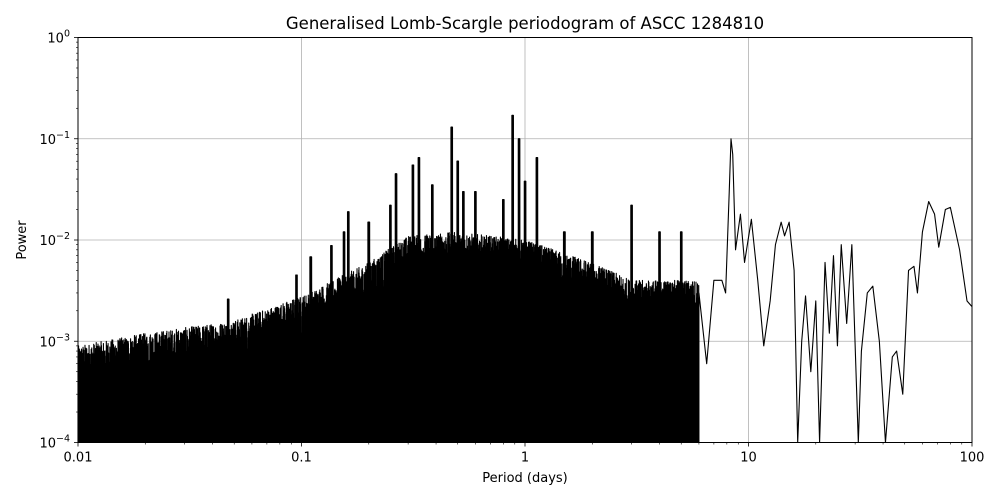 The height and width of the screenshot is (500, 1000). What do you see at coordinates (78, 458) in the screenshot?
I see `x-tick-label: 0.01` at bounding box center [78, 458].